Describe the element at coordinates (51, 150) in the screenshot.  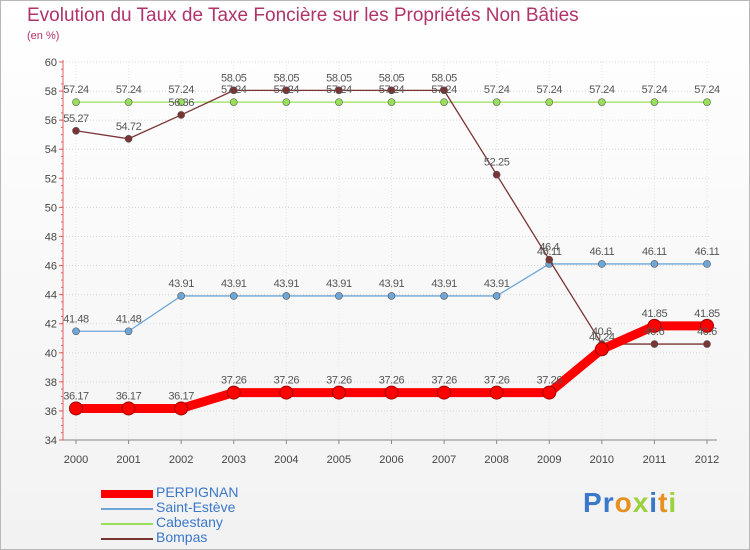
I see `y-tick-label: 54` at that location.